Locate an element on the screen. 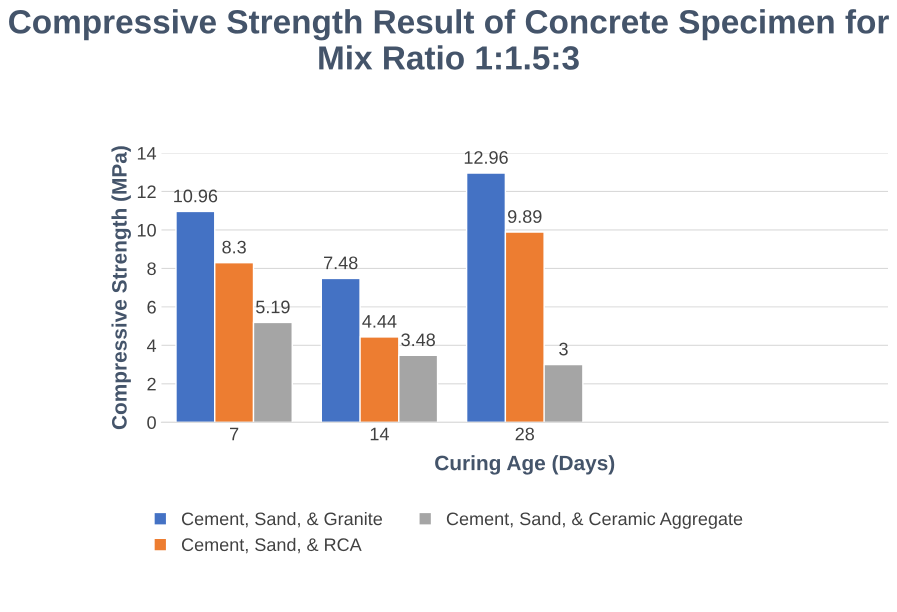 This screenshot has height=612, width=897. y-tick-label: 10 is located at coordinates (147, 230).